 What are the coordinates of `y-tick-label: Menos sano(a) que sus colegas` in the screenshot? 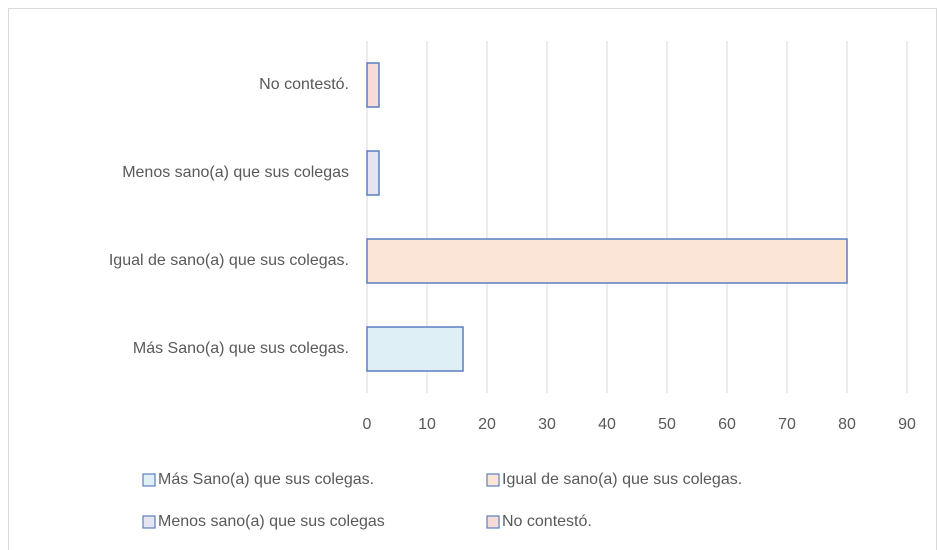 It's located at (235, 172).